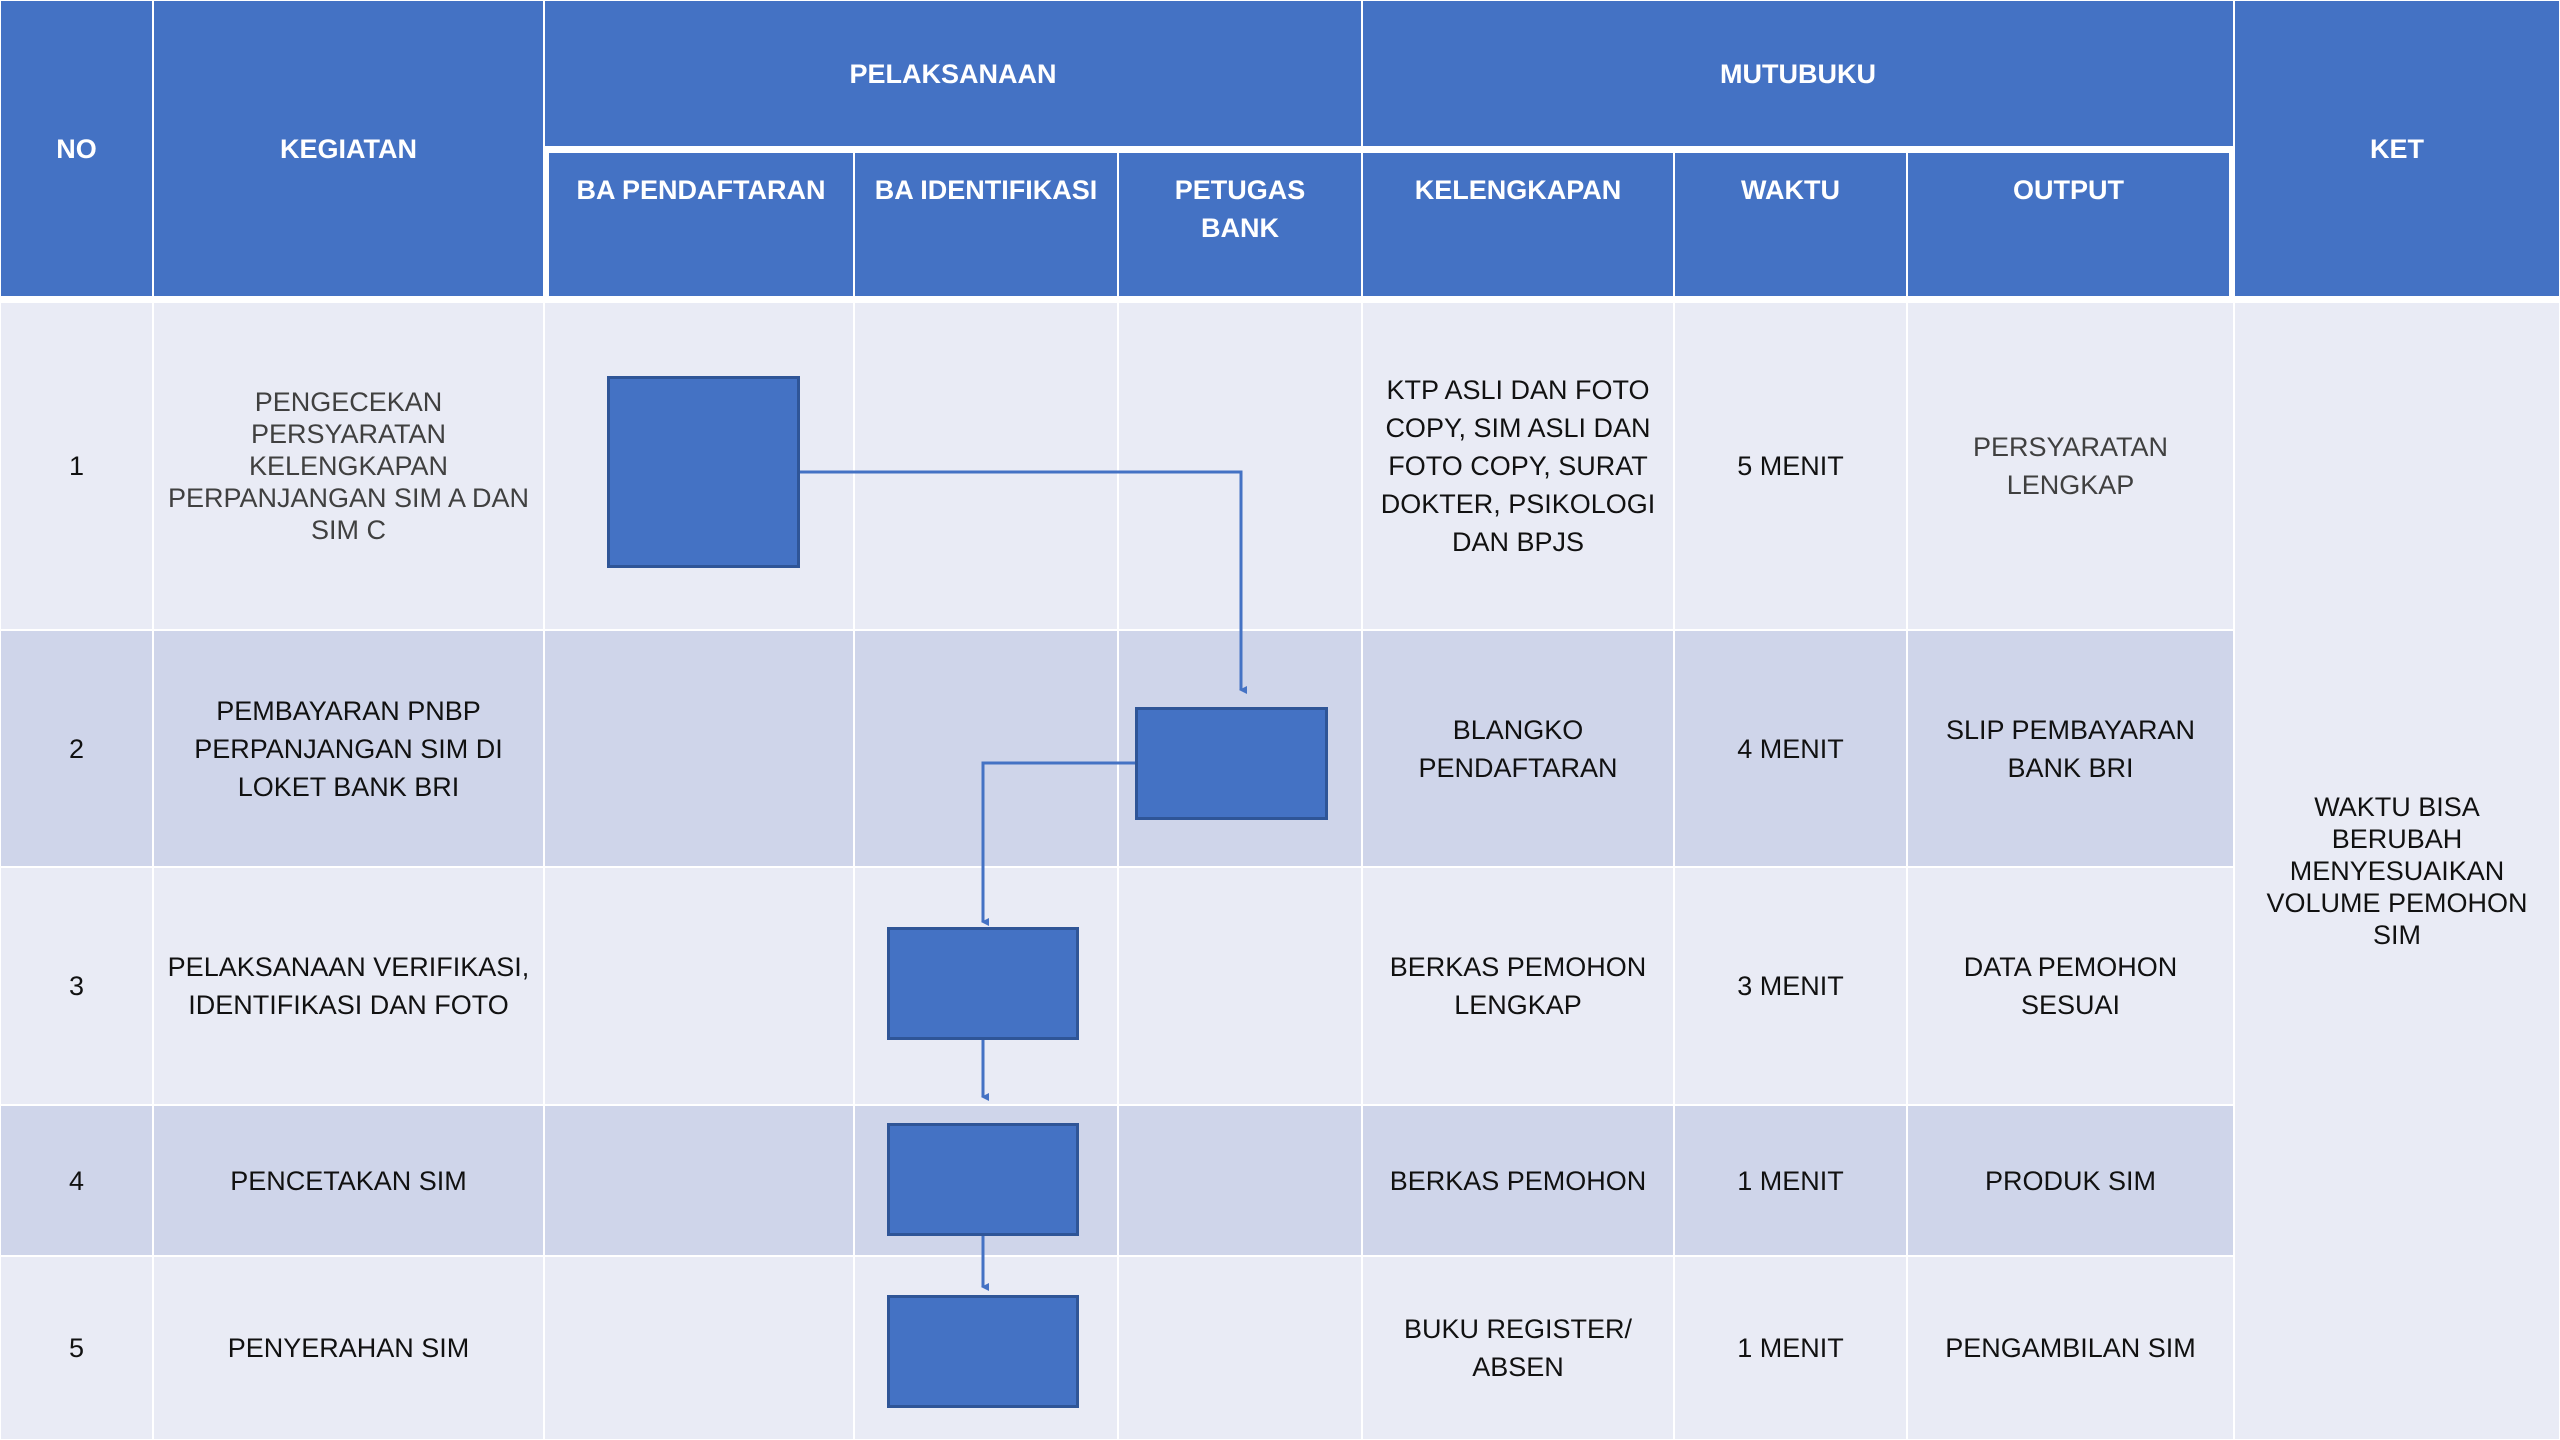 This screenshot has height=1440, width=2560. I want to click on row-5-kelengkapan: BUKU REGISTER/ ABSEN, so click(1518, 1348).